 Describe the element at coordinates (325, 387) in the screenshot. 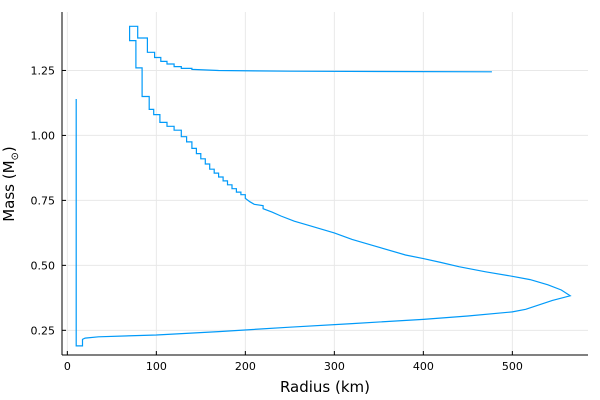

I see `x-axis-title: Radius (km)` at that location.